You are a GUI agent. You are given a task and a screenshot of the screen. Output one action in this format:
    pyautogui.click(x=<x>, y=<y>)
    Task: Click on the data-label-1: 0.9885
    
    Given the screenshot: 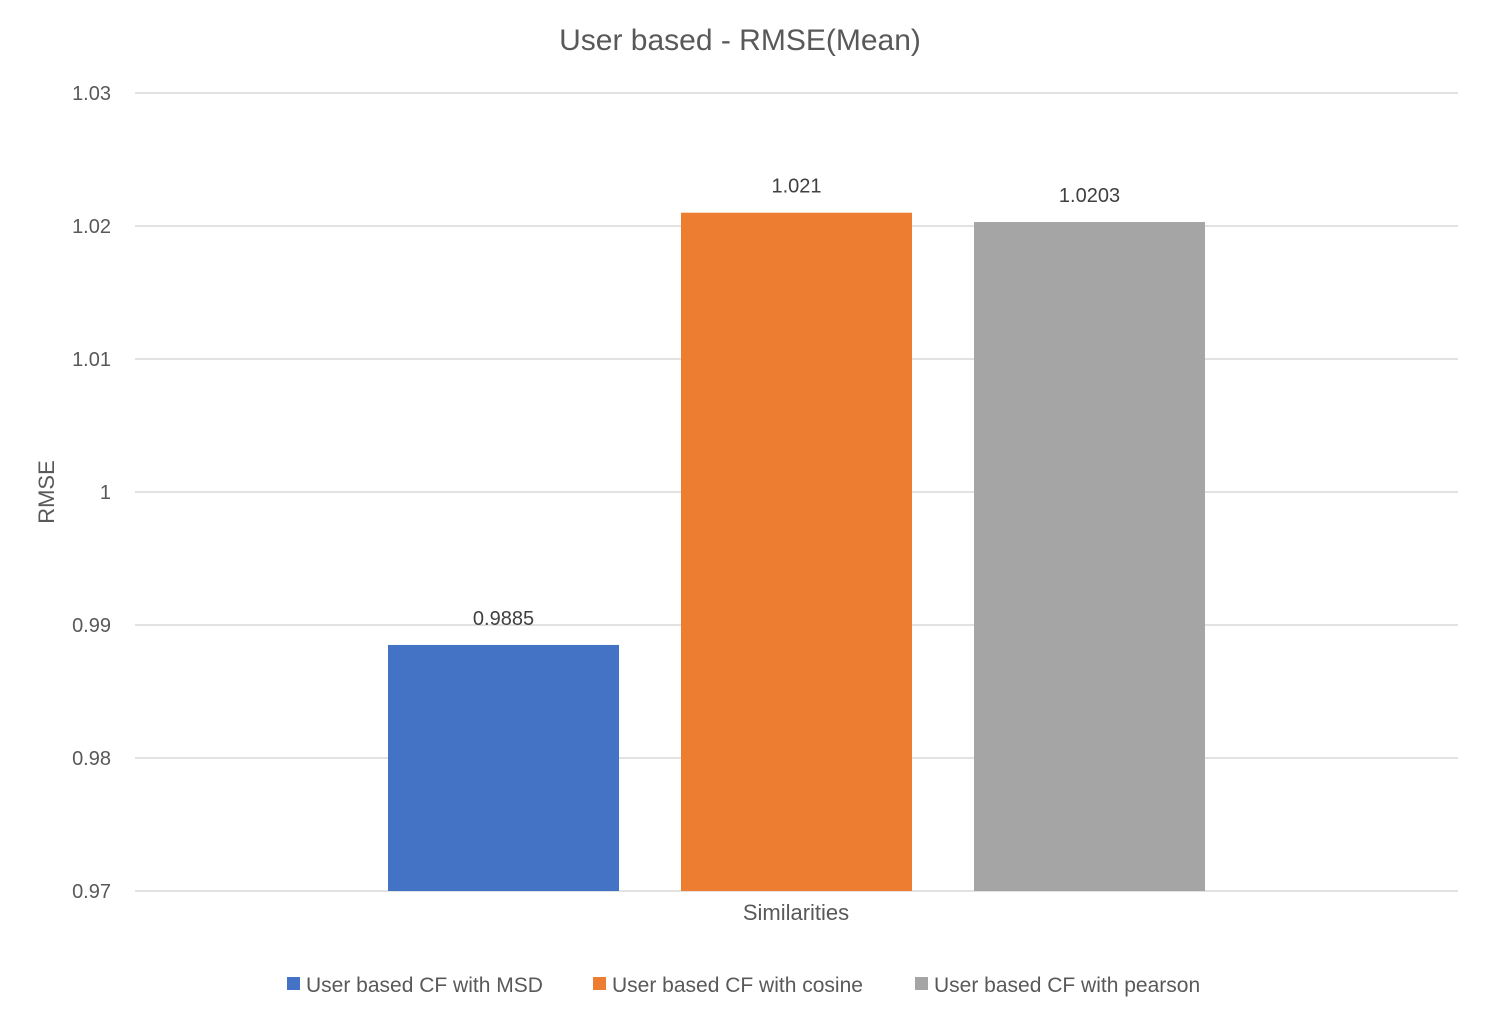 What is the action you would take?
    pyautogui.click(x=503, y=619)
    